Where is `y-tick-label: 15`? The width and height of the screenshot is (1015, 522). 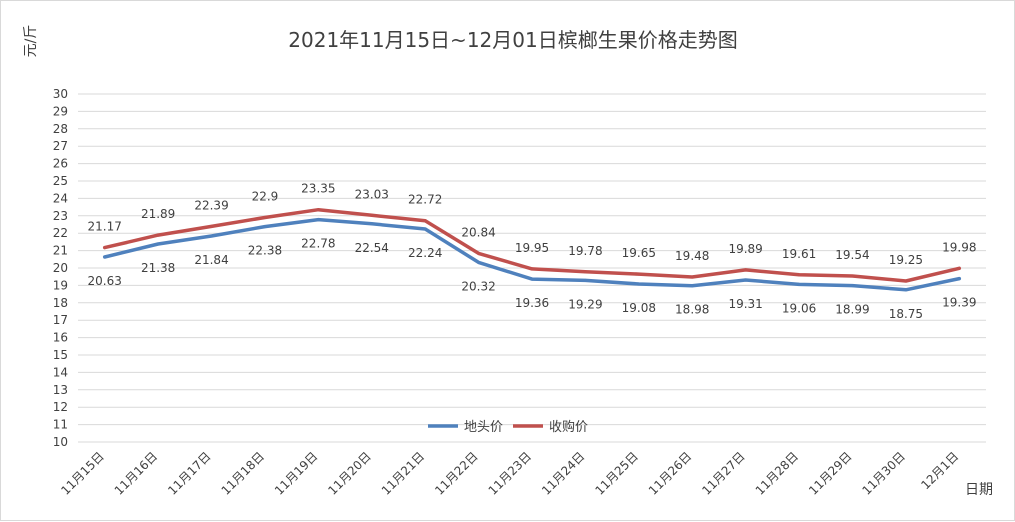 y-tick-label: 15 is located at coordinates (60, 355).